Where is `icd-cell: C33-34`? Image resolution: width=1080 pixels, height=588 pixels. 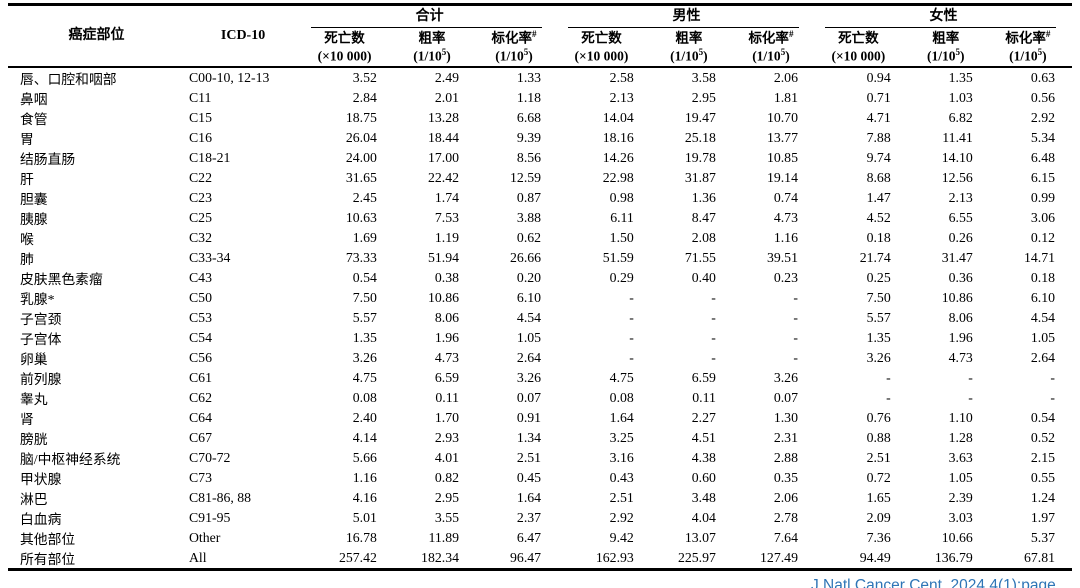
icd-cell: C33-34 is located at coordinates (209, 257).